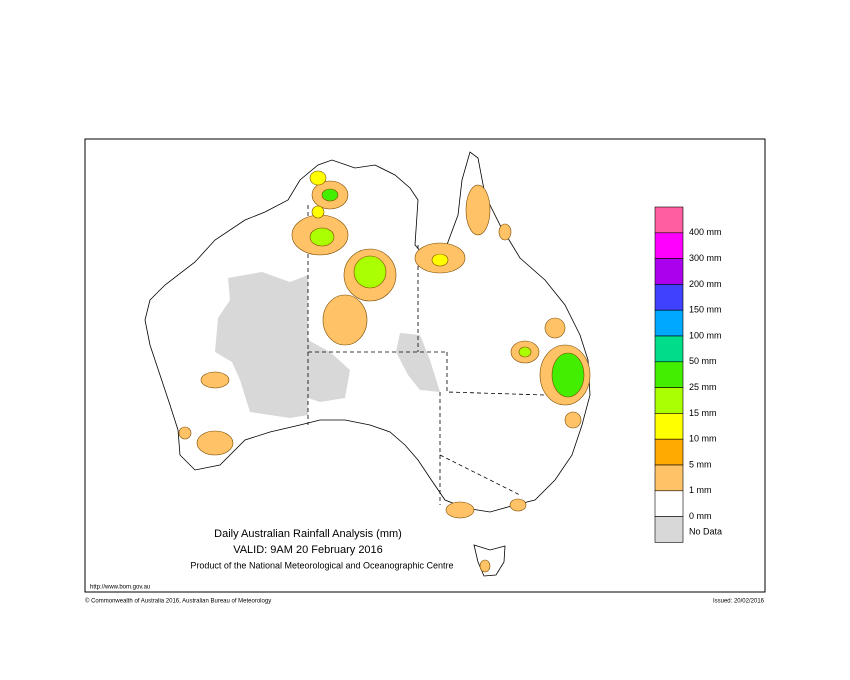 This screenshot has height=680, width=850. Describe the element at coordinates (308, 534) in the screenshot. I see `map-title: Daily Australian Rainfall Analysis (mm)` at that location.